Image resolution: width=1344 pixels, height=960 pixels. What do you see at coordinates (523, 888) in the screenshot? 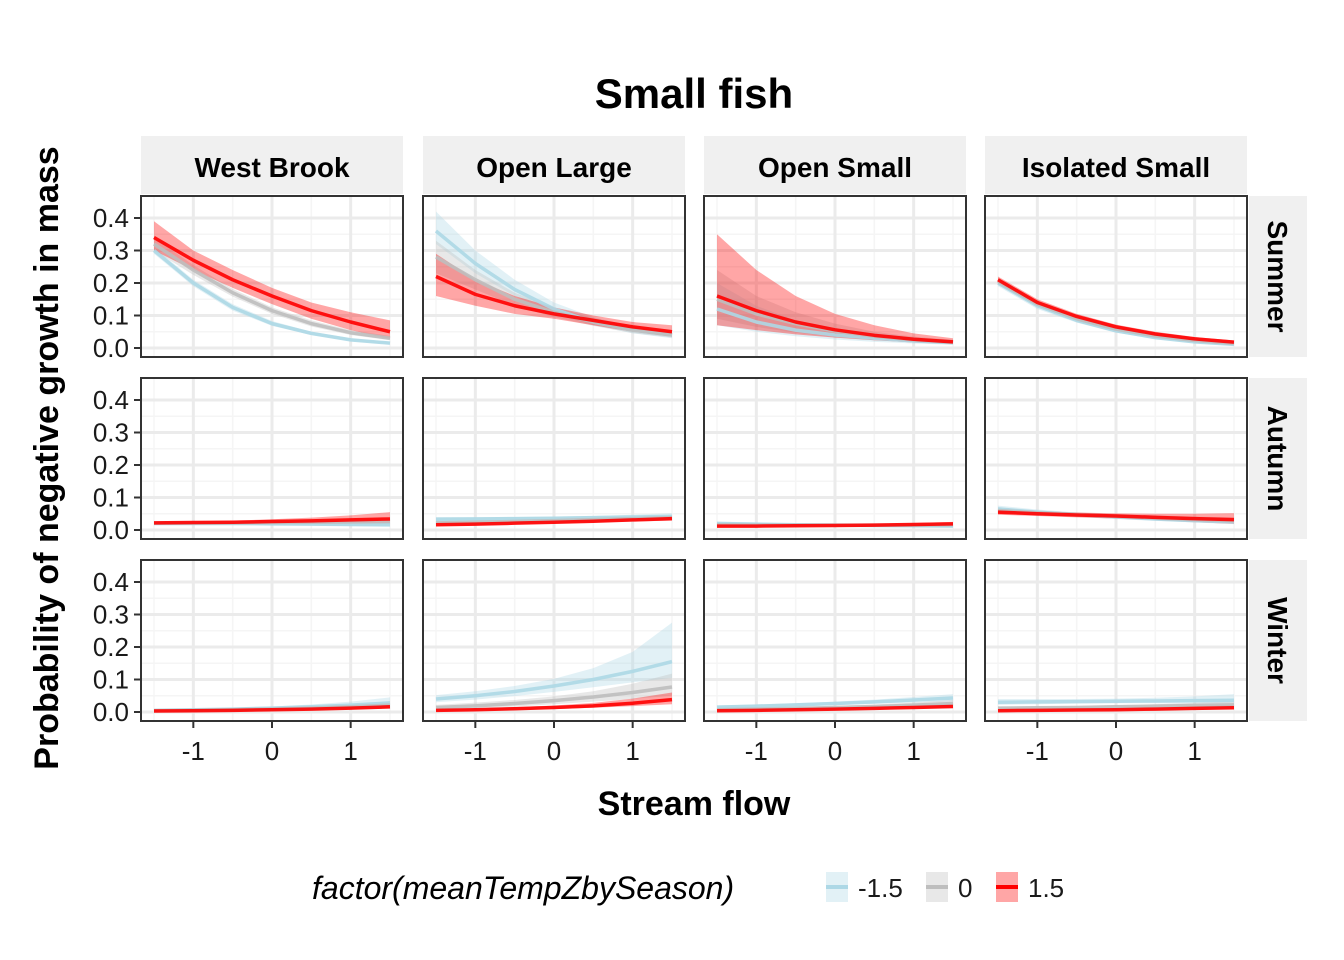
I see `legend-title: factor(meanTempZbySeason)` at bounding box center [523, 888].